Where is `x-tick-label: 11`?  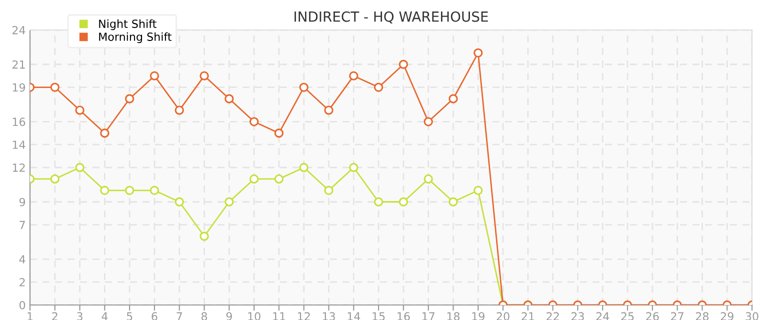 x-tick-label: 11 is located at coordinates (279, 316).